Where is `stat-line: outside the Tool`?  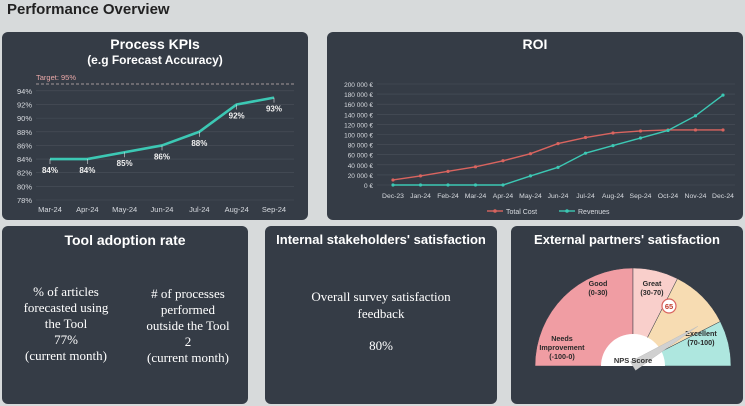 stat-line: outside the Tool is located at coordinates (188, 325).